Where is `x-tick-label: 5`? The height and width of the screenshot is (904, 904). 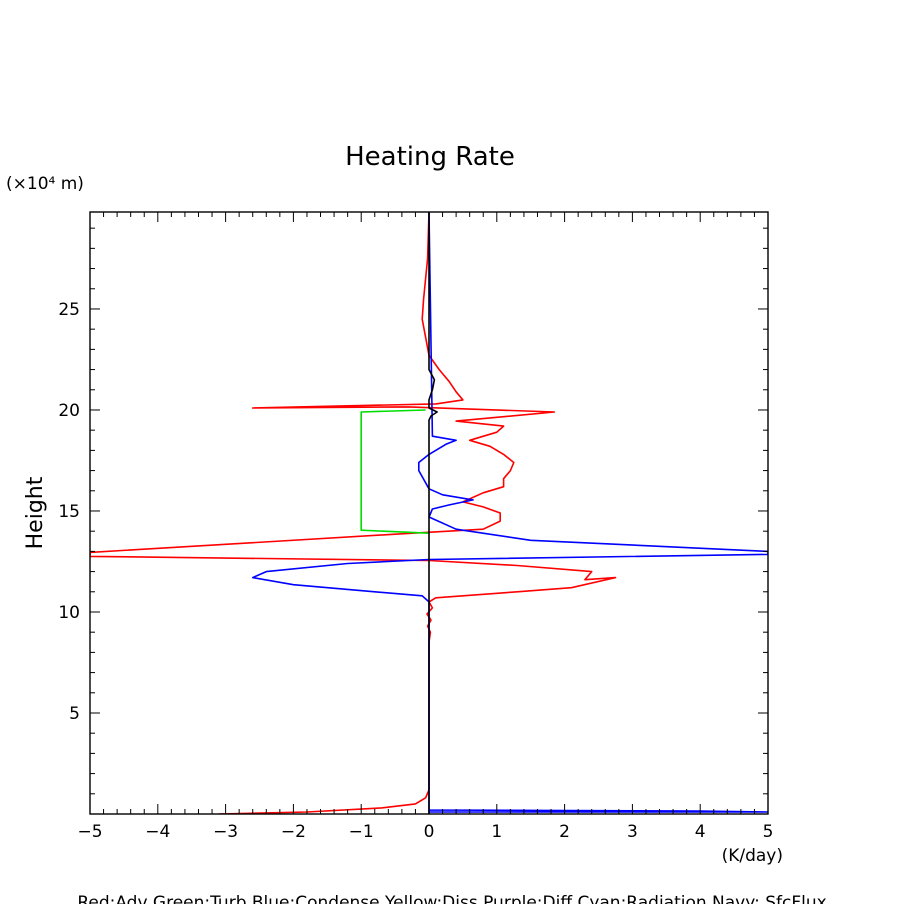 x-tick-label: 5 is located at coordinates (768, 832).